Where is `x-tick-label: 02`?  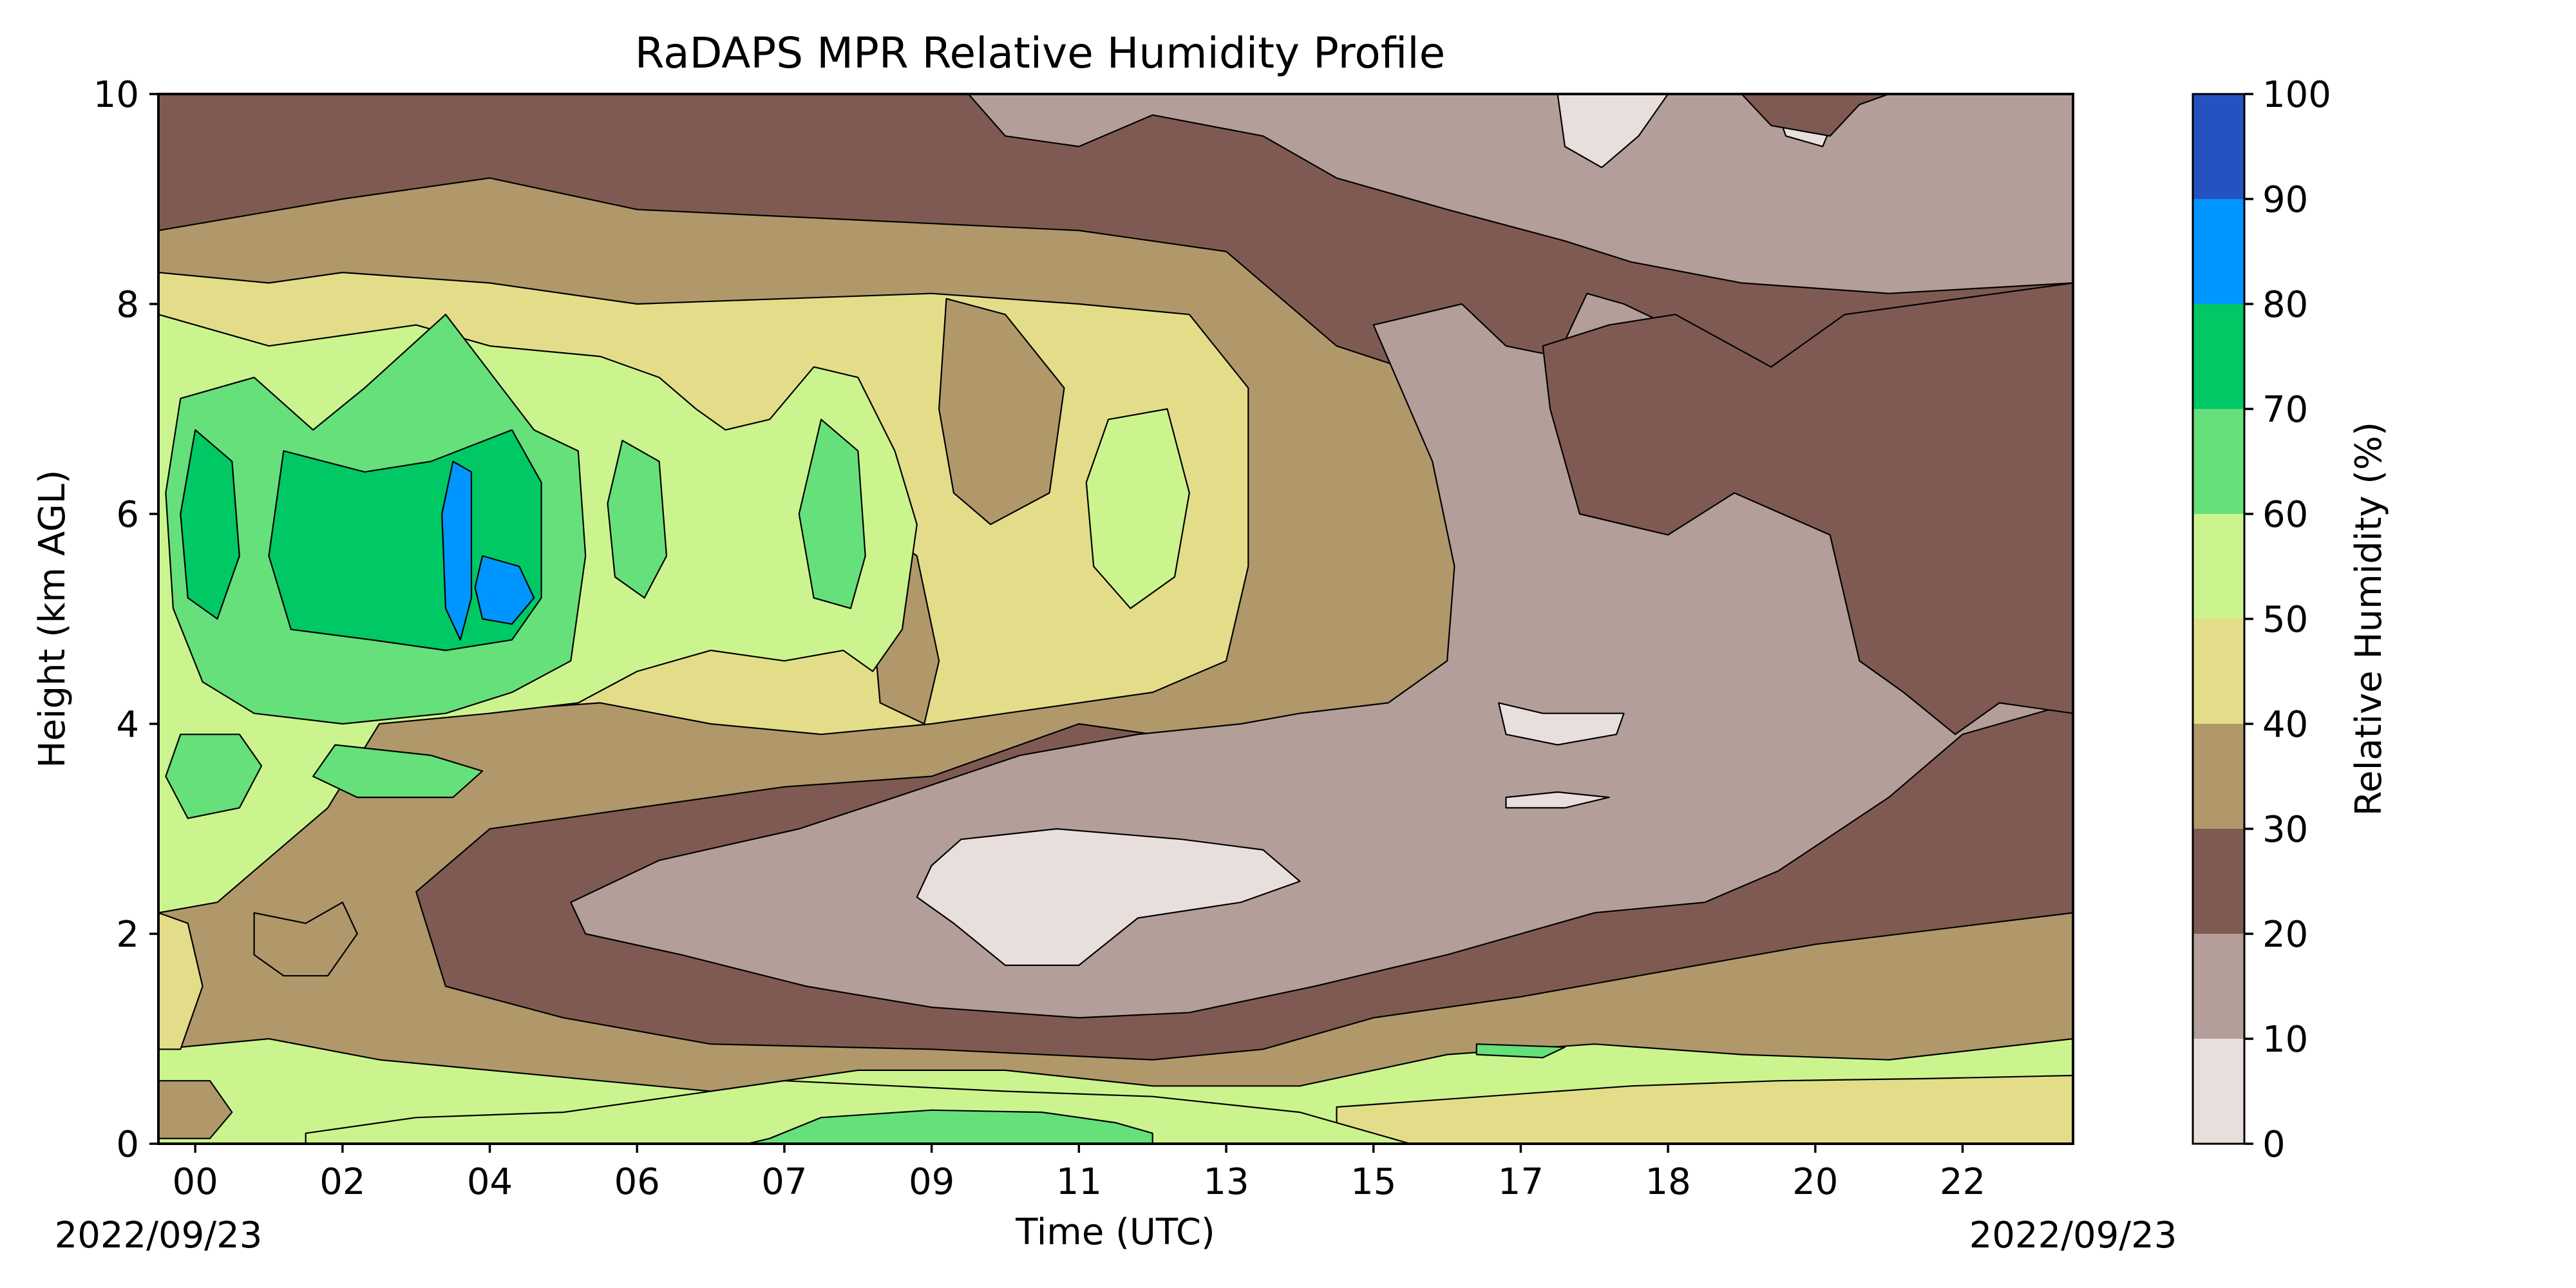
x-tick-label: 02 is located at coordinates (342, 1182).